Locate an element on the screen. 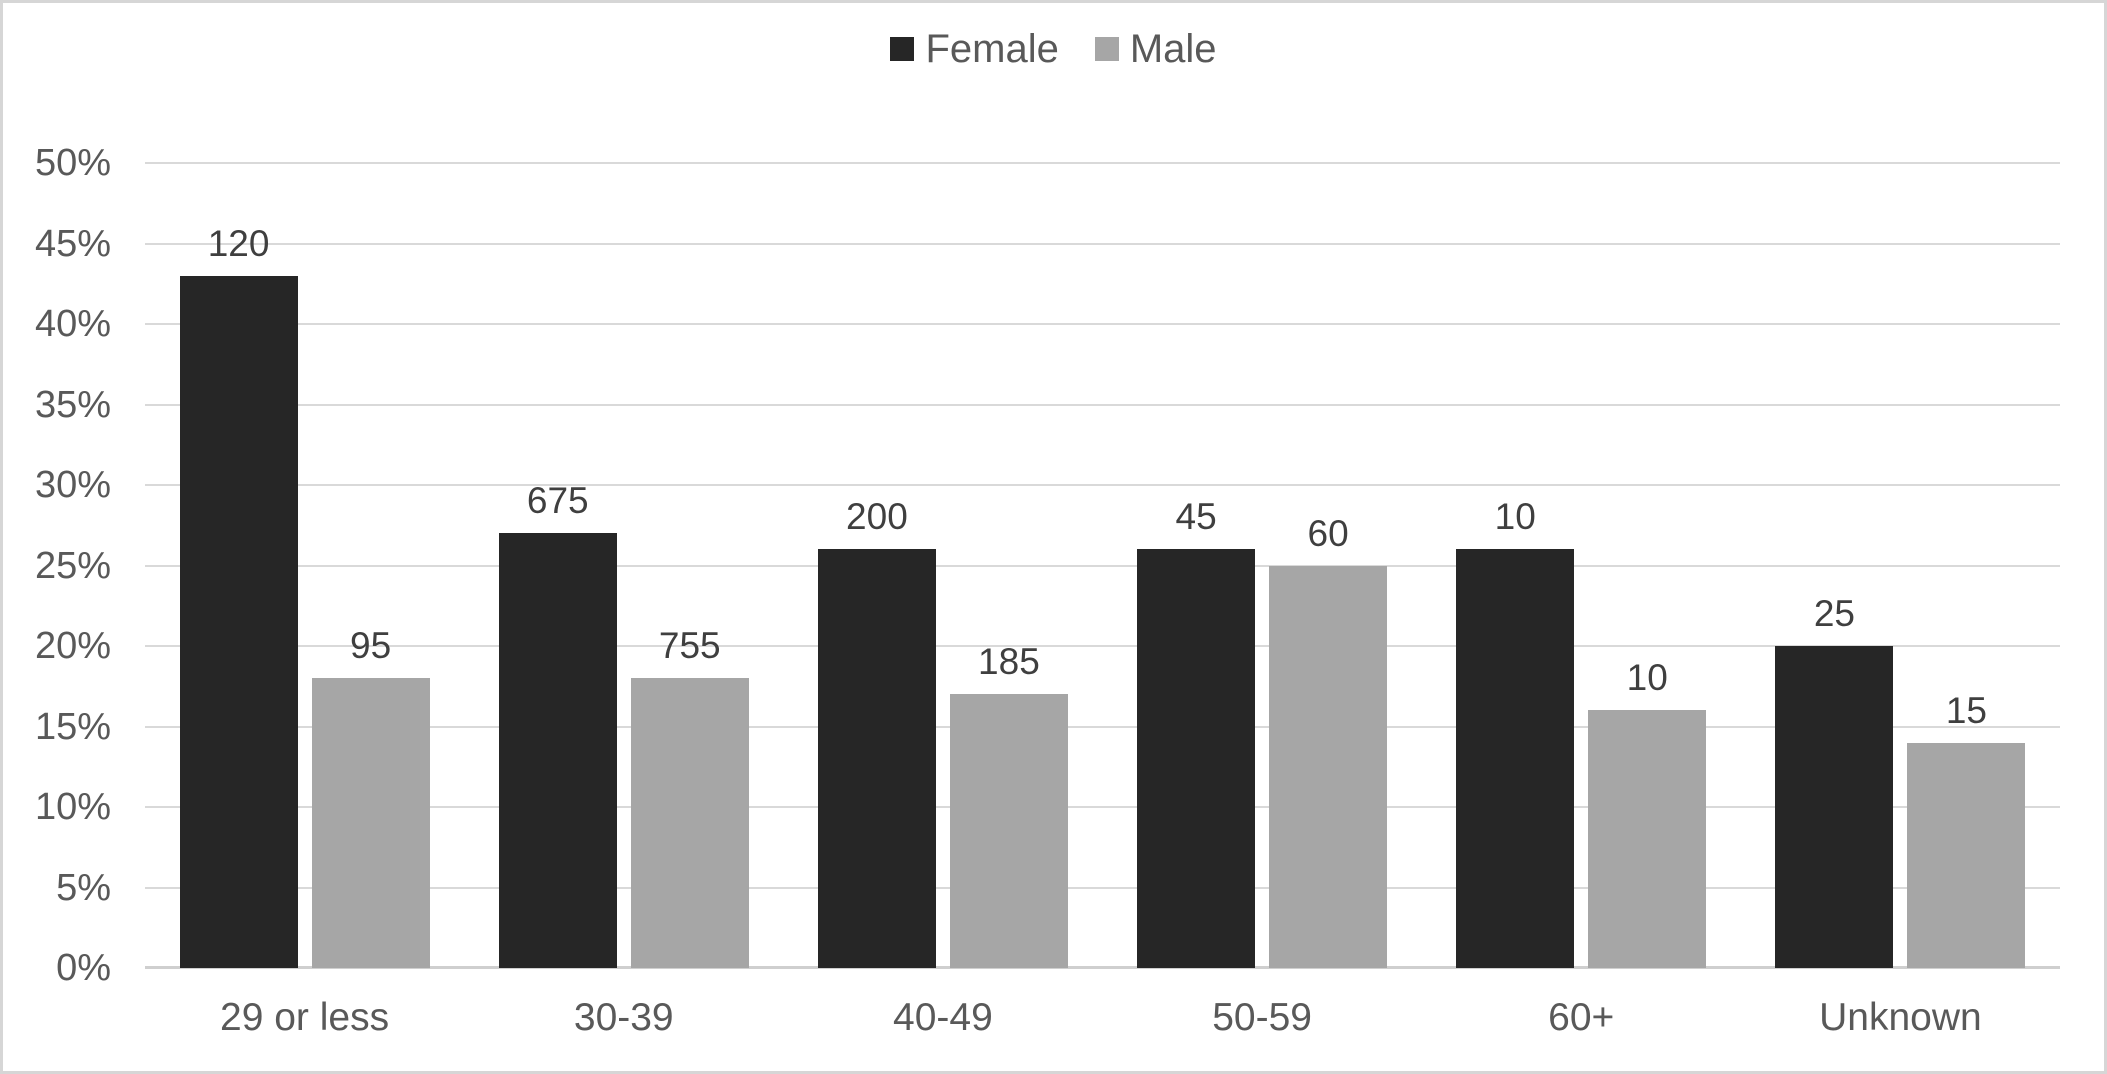 The width and height of the screenshot is (2107, 1074). gridline-30pct is located at coordinates (1102, 485).